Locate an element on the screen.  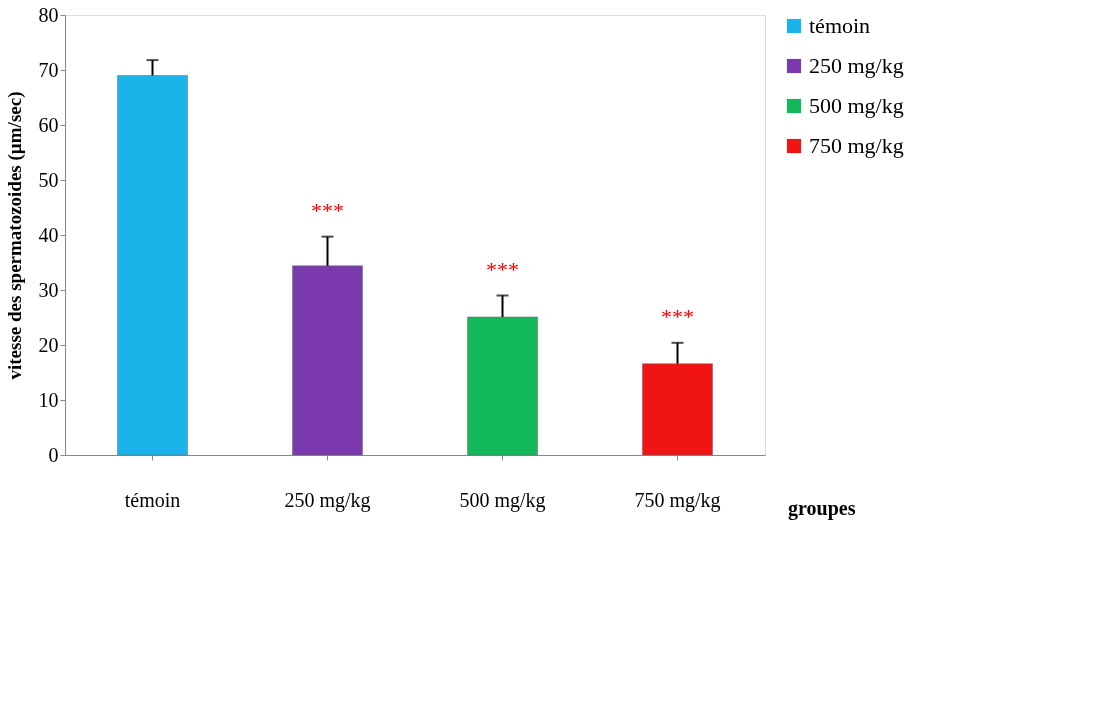
y-tick-label: 80 is located at coordinates (48, 14).